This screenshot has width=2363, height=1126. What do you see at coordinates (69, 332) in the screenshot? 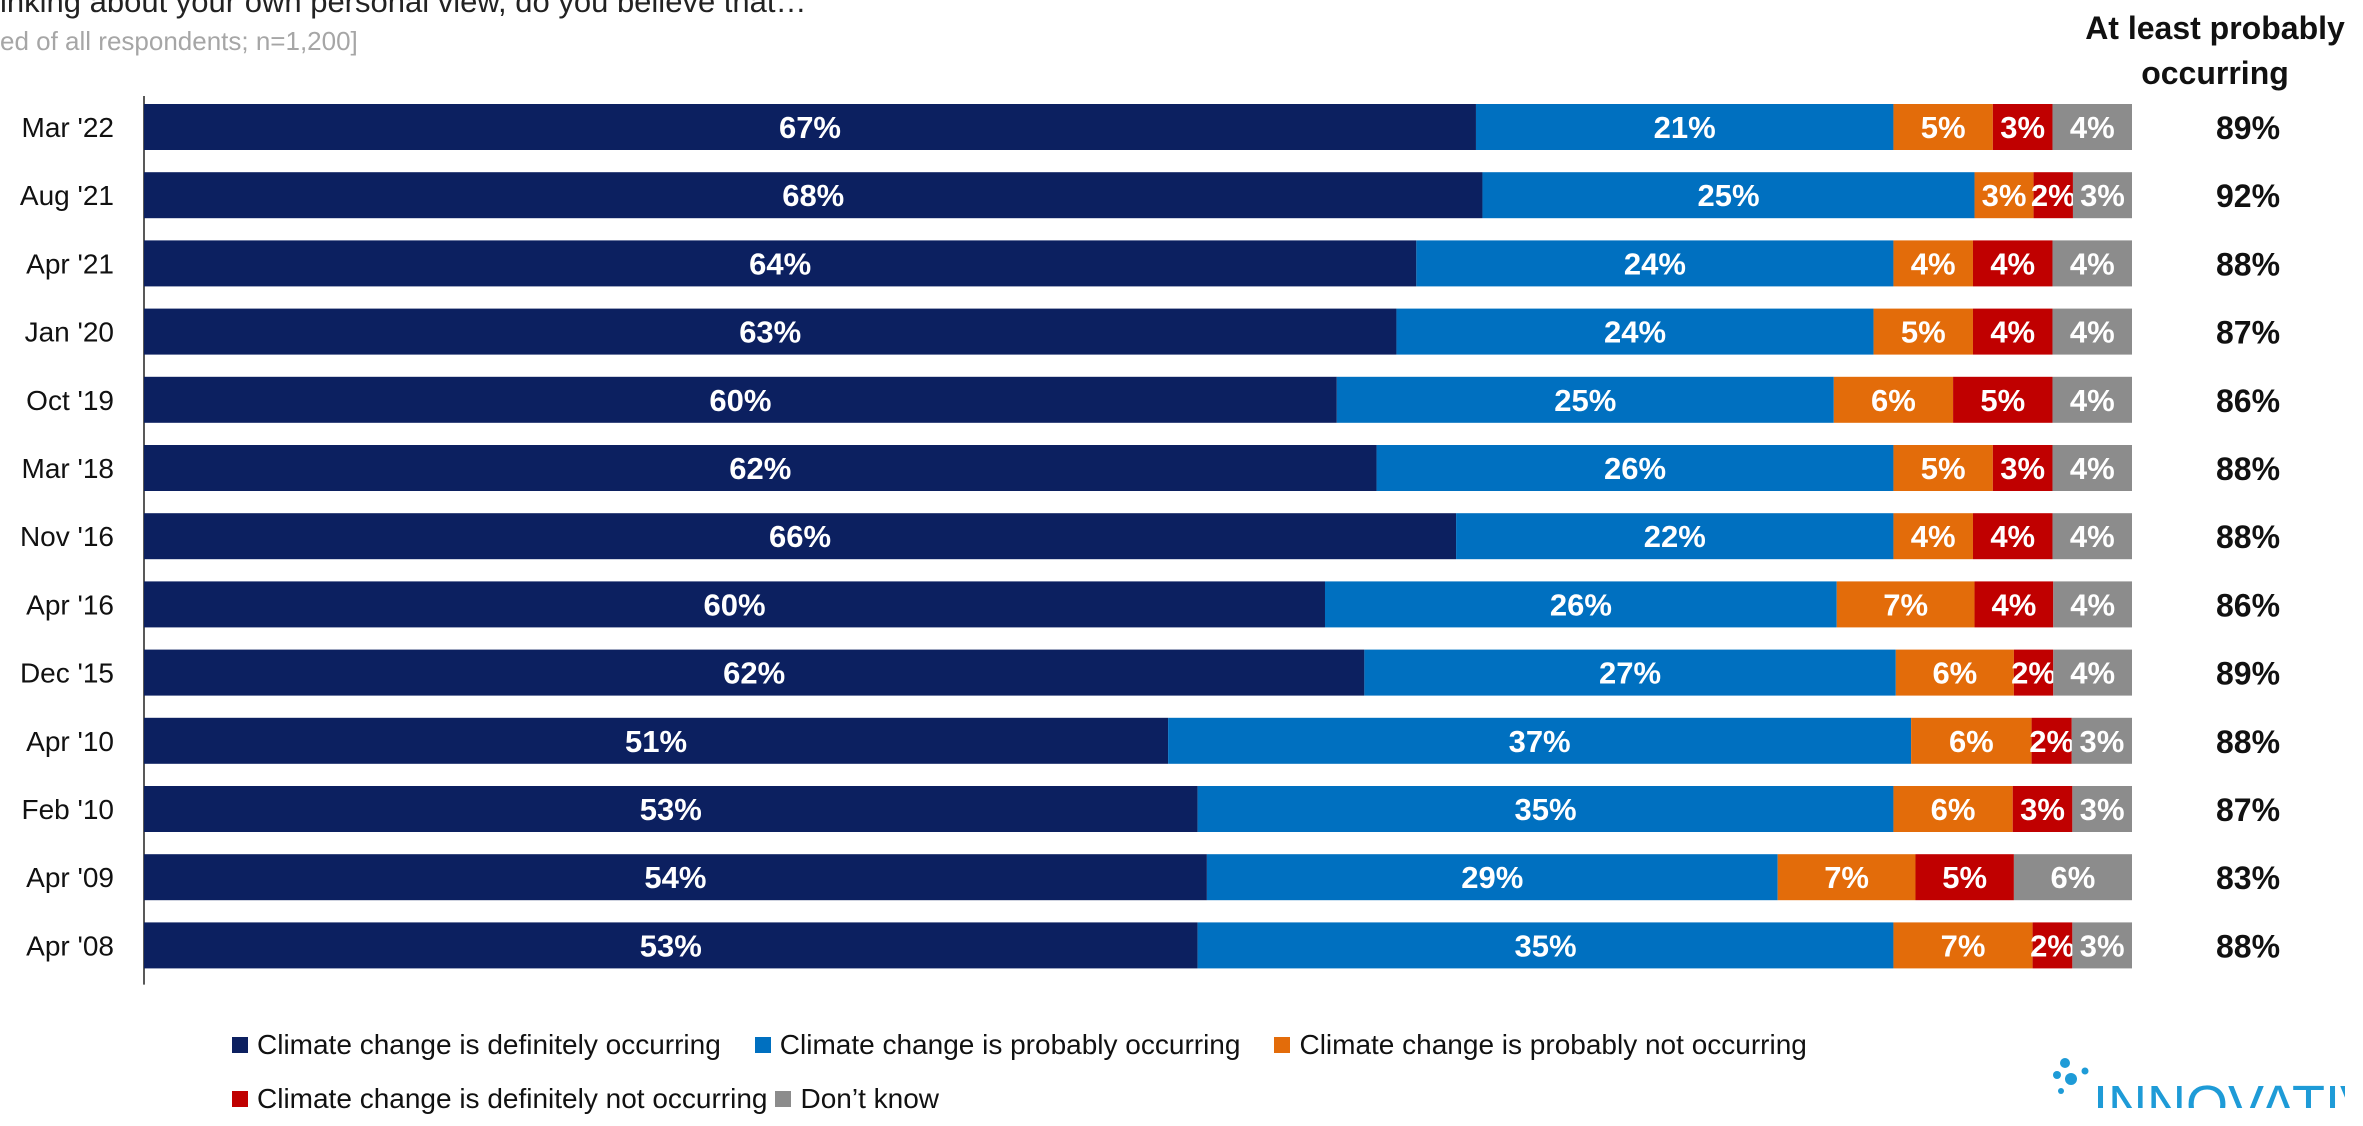
I see `category-label: Jan '20` at bounding box center [69, 332].